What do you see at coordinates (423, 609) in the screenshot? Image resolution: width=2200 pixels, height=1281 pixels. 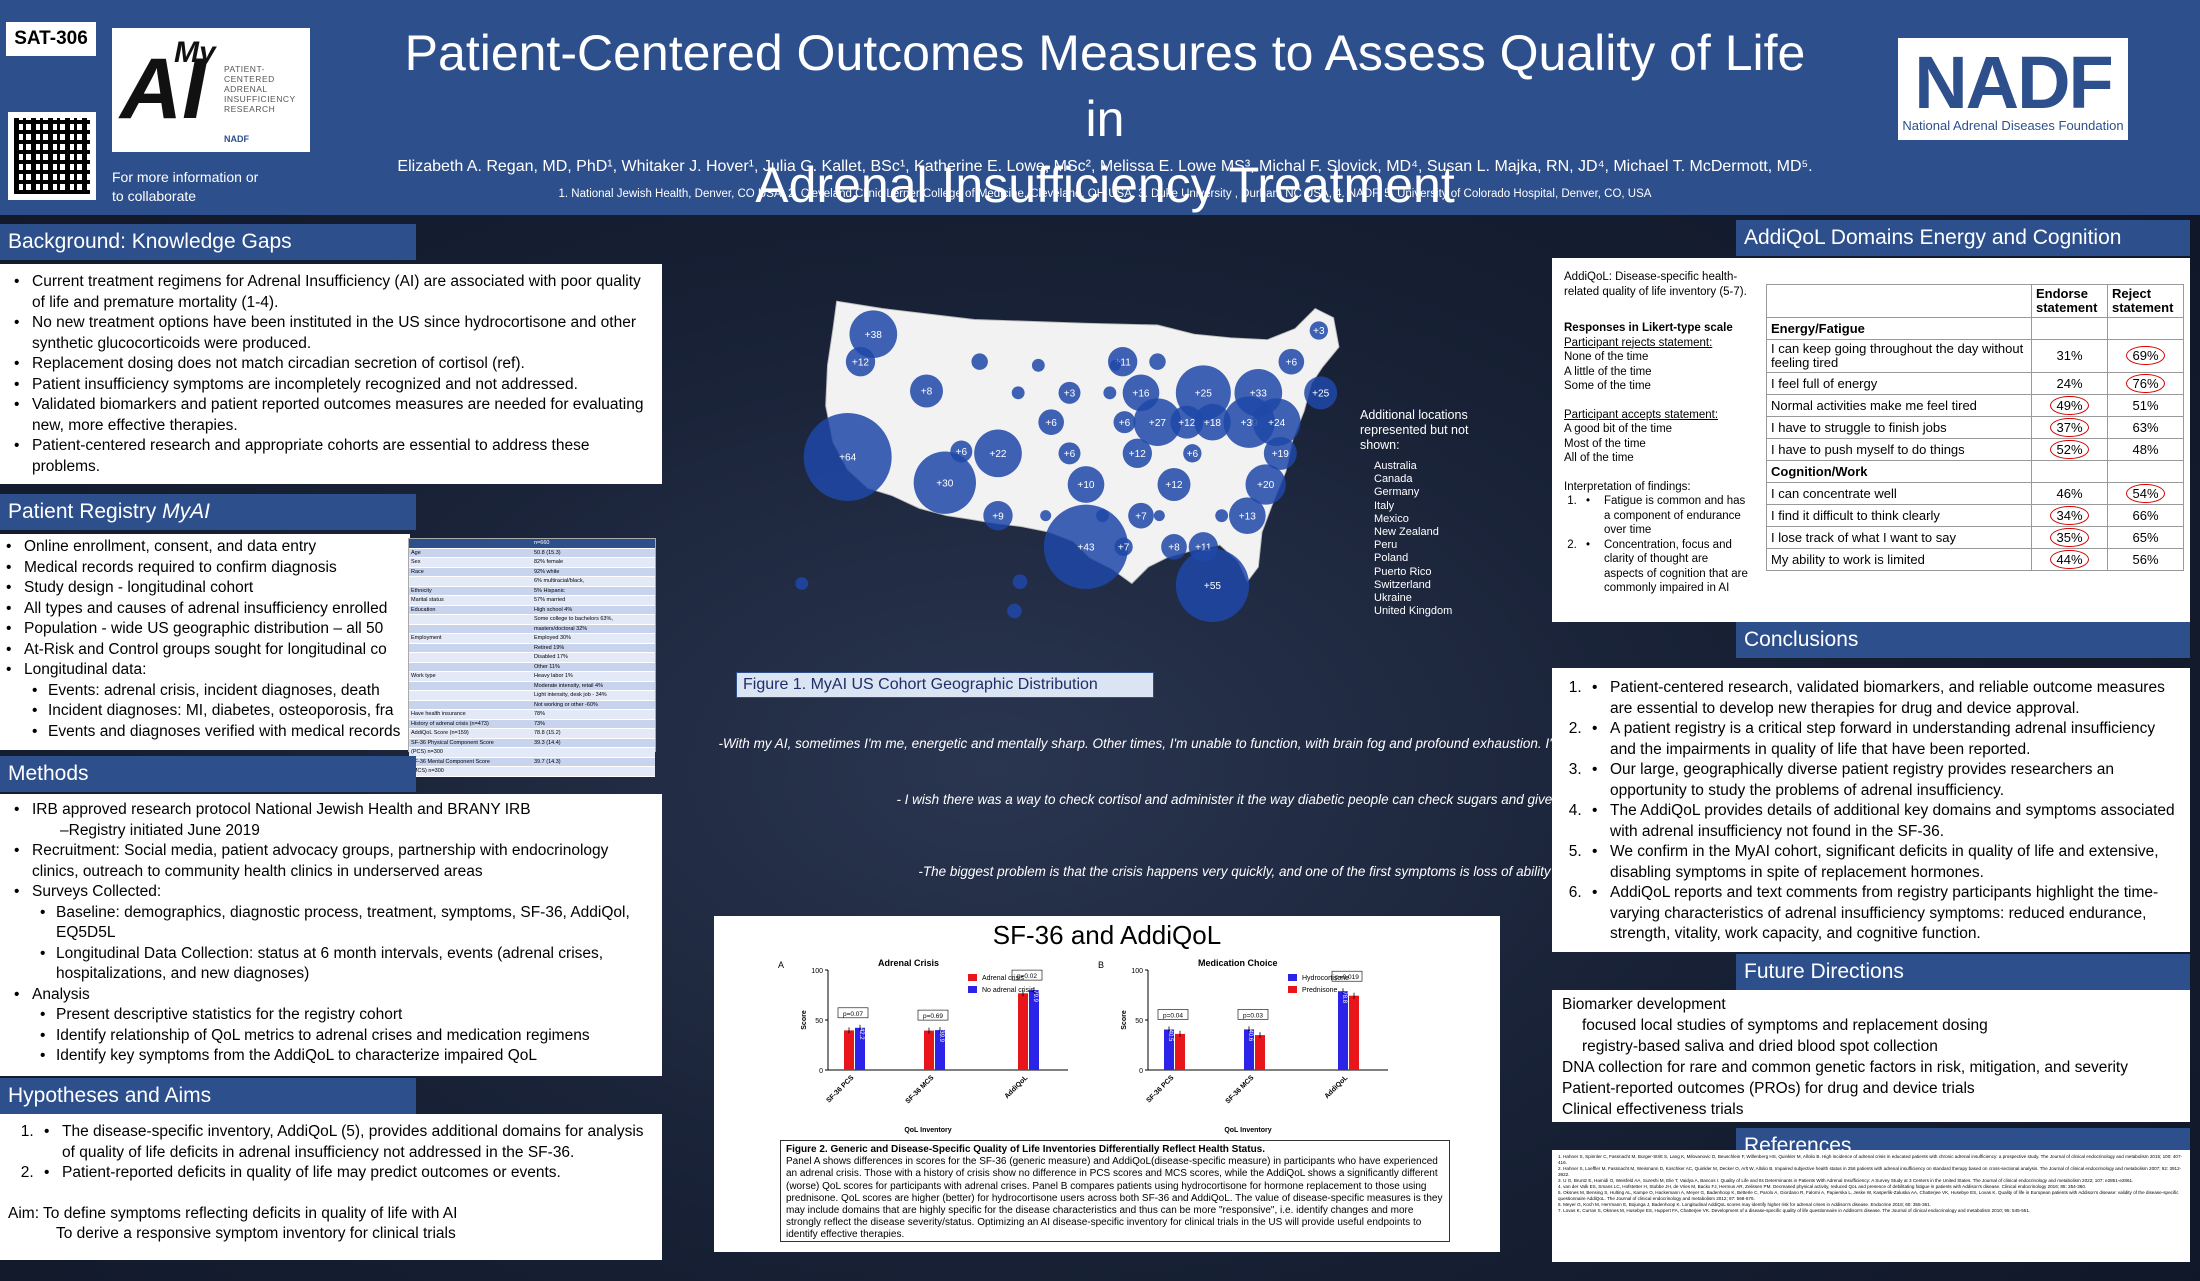 I see `registry-table-cell: Education` at bounding box center [423, 609].